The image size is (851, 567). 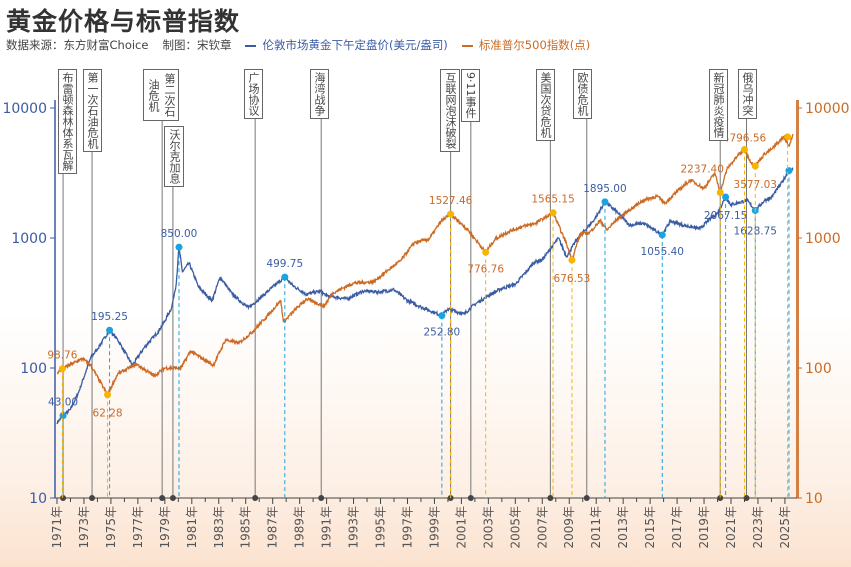 What do you see at coordinates (273, 527) in the screenshot?
I see `x-tick-label: 1987年` at bounding box center [273, 527].